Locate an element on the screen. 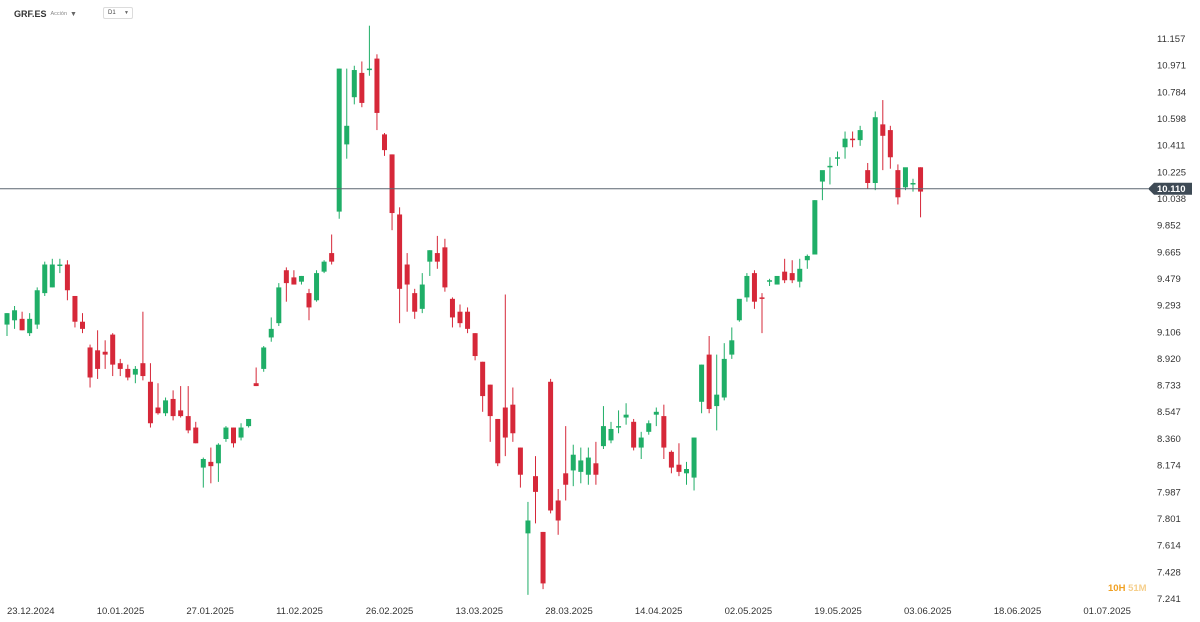 Image resolution: width=1200 pixels, height=622 pixels. date-tick-label: 11.02.2025 is located at coordinates (299, 611).